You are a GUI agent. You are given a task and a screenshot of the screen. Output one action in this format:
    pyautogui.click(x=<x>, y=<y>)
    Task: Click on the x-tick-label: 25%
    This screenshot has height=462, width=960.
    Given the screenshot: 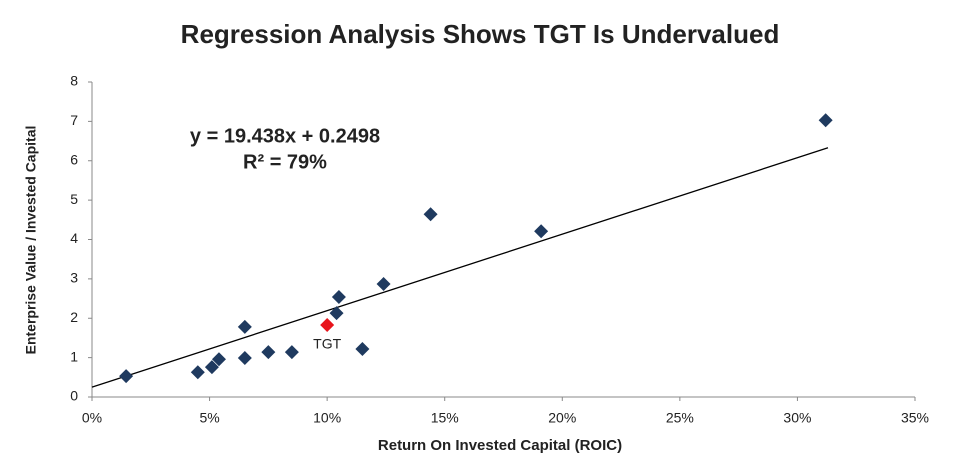 What is the action you would take?
    pyautogui.click(x=680, y=418)
    